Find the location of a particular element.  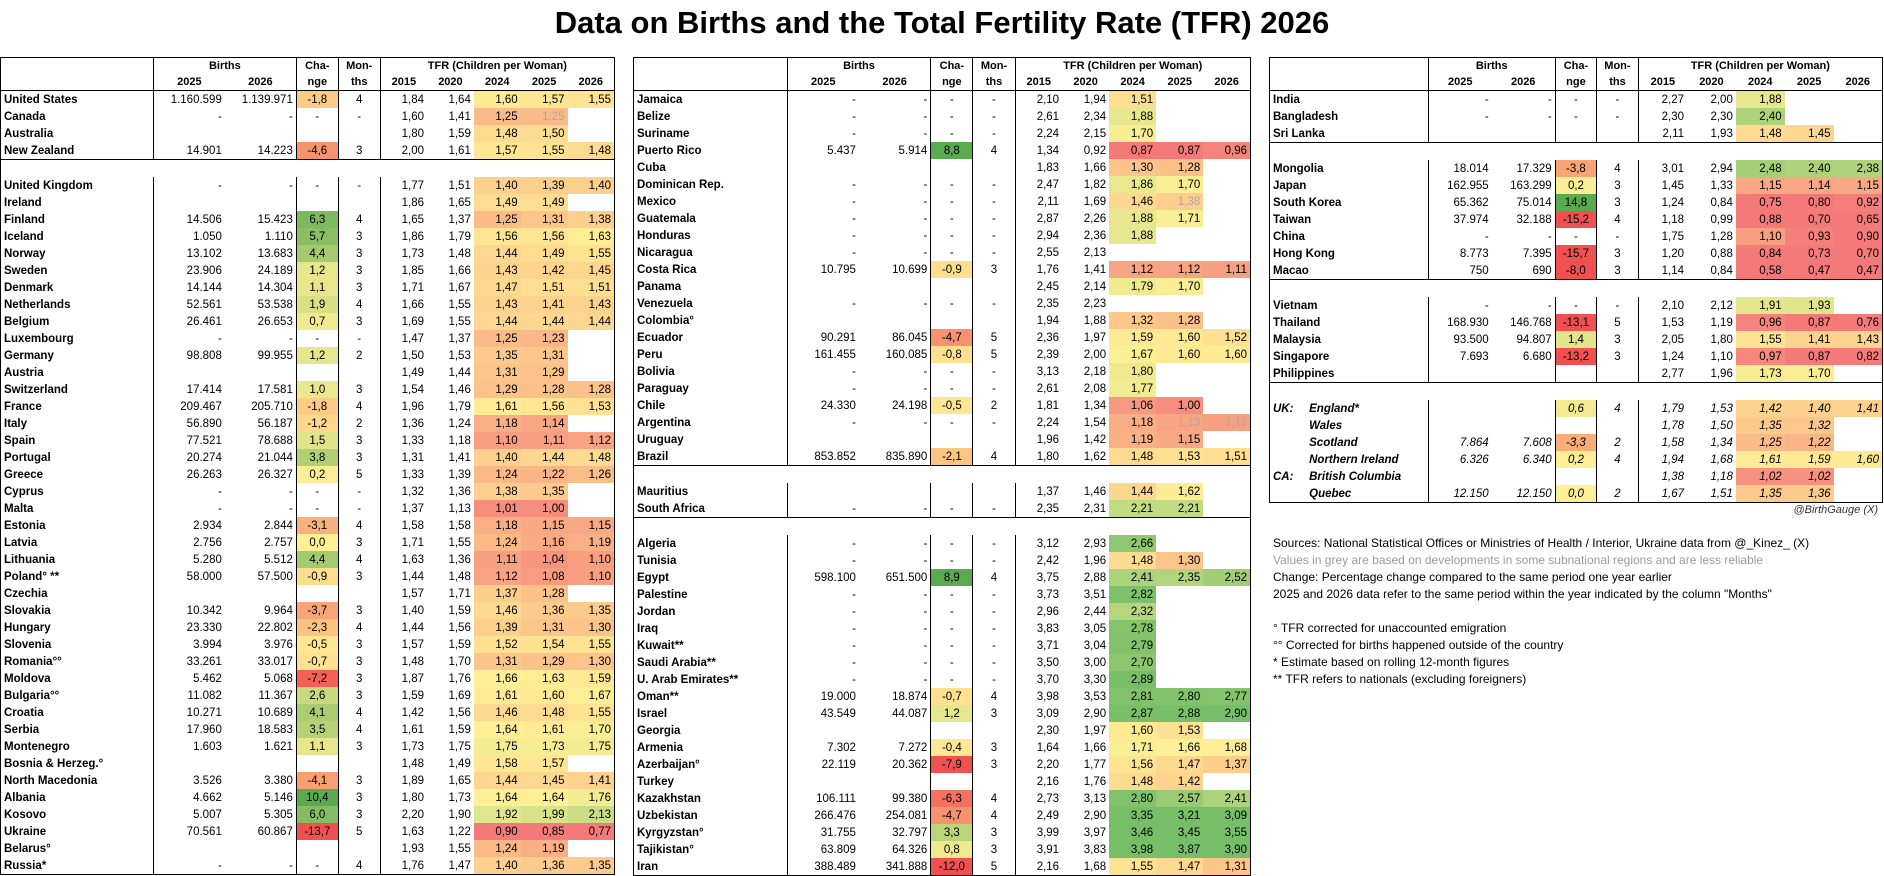

tfr-2024: 1,25 is located at coordinates (497, 338).